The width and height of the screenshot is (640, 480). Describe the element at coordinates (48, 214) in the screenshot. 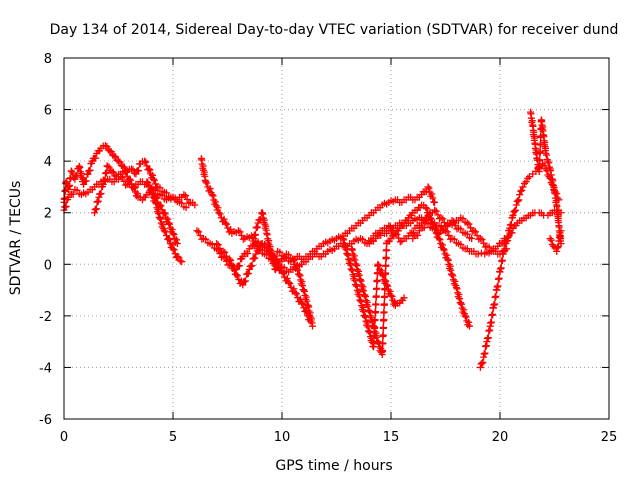

I see `y-tick-label: 2` at that location.